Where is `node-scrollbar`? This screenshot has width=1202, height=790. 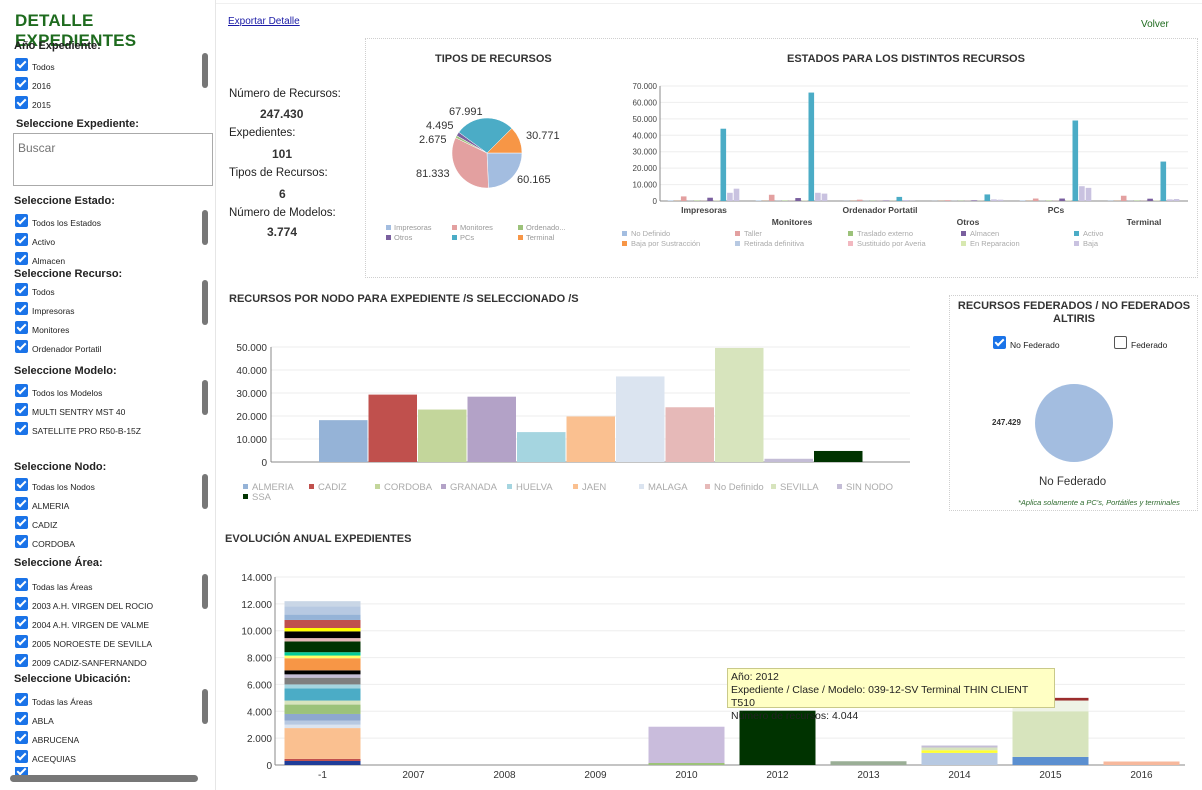 node-scrollbar is located at coordinates (205, 491).